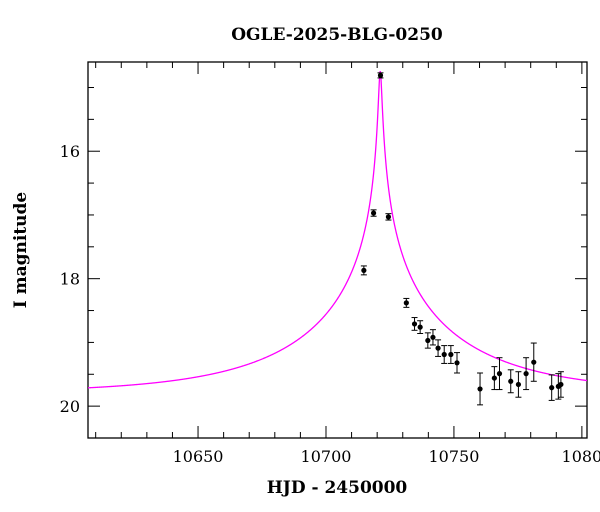  I want to click on y-tick-label: 20, so click(70, 406).